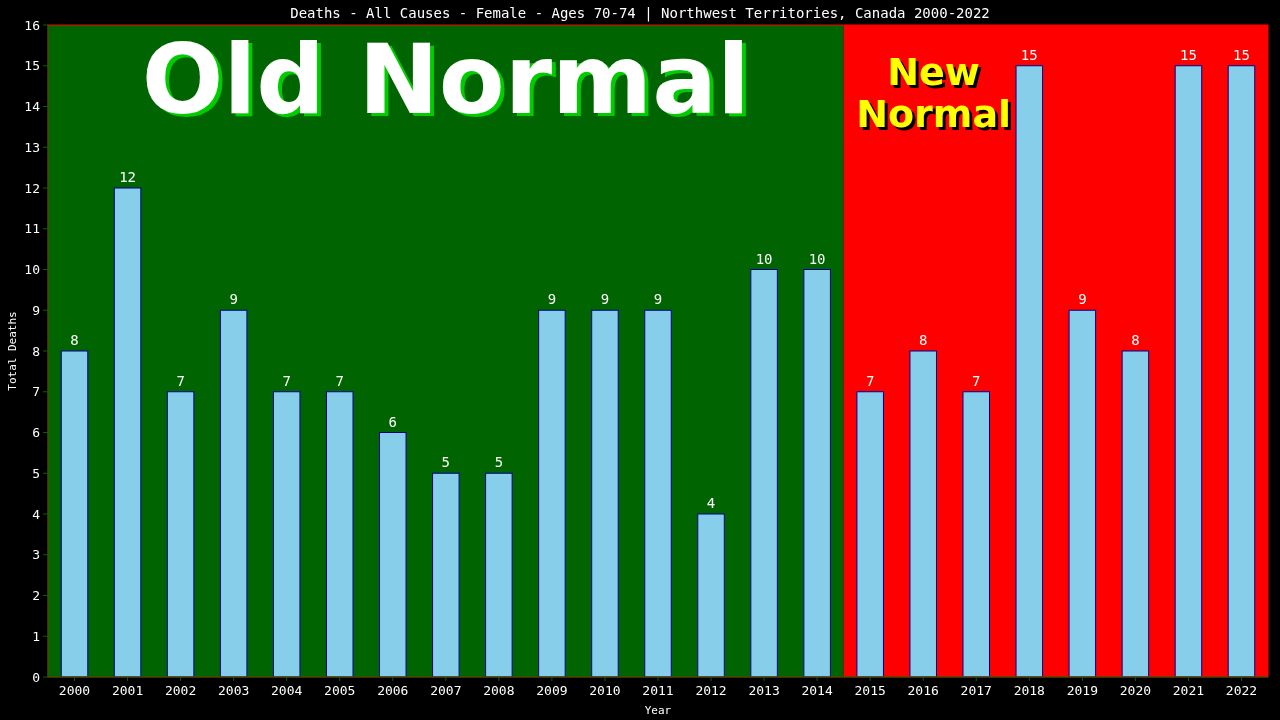 This screenshot has width=1280, height=720. What do you see at coordinates (817, 690) in the screenshot?
I see `x-tick-label: 2014` at bounding box center [817, 690].